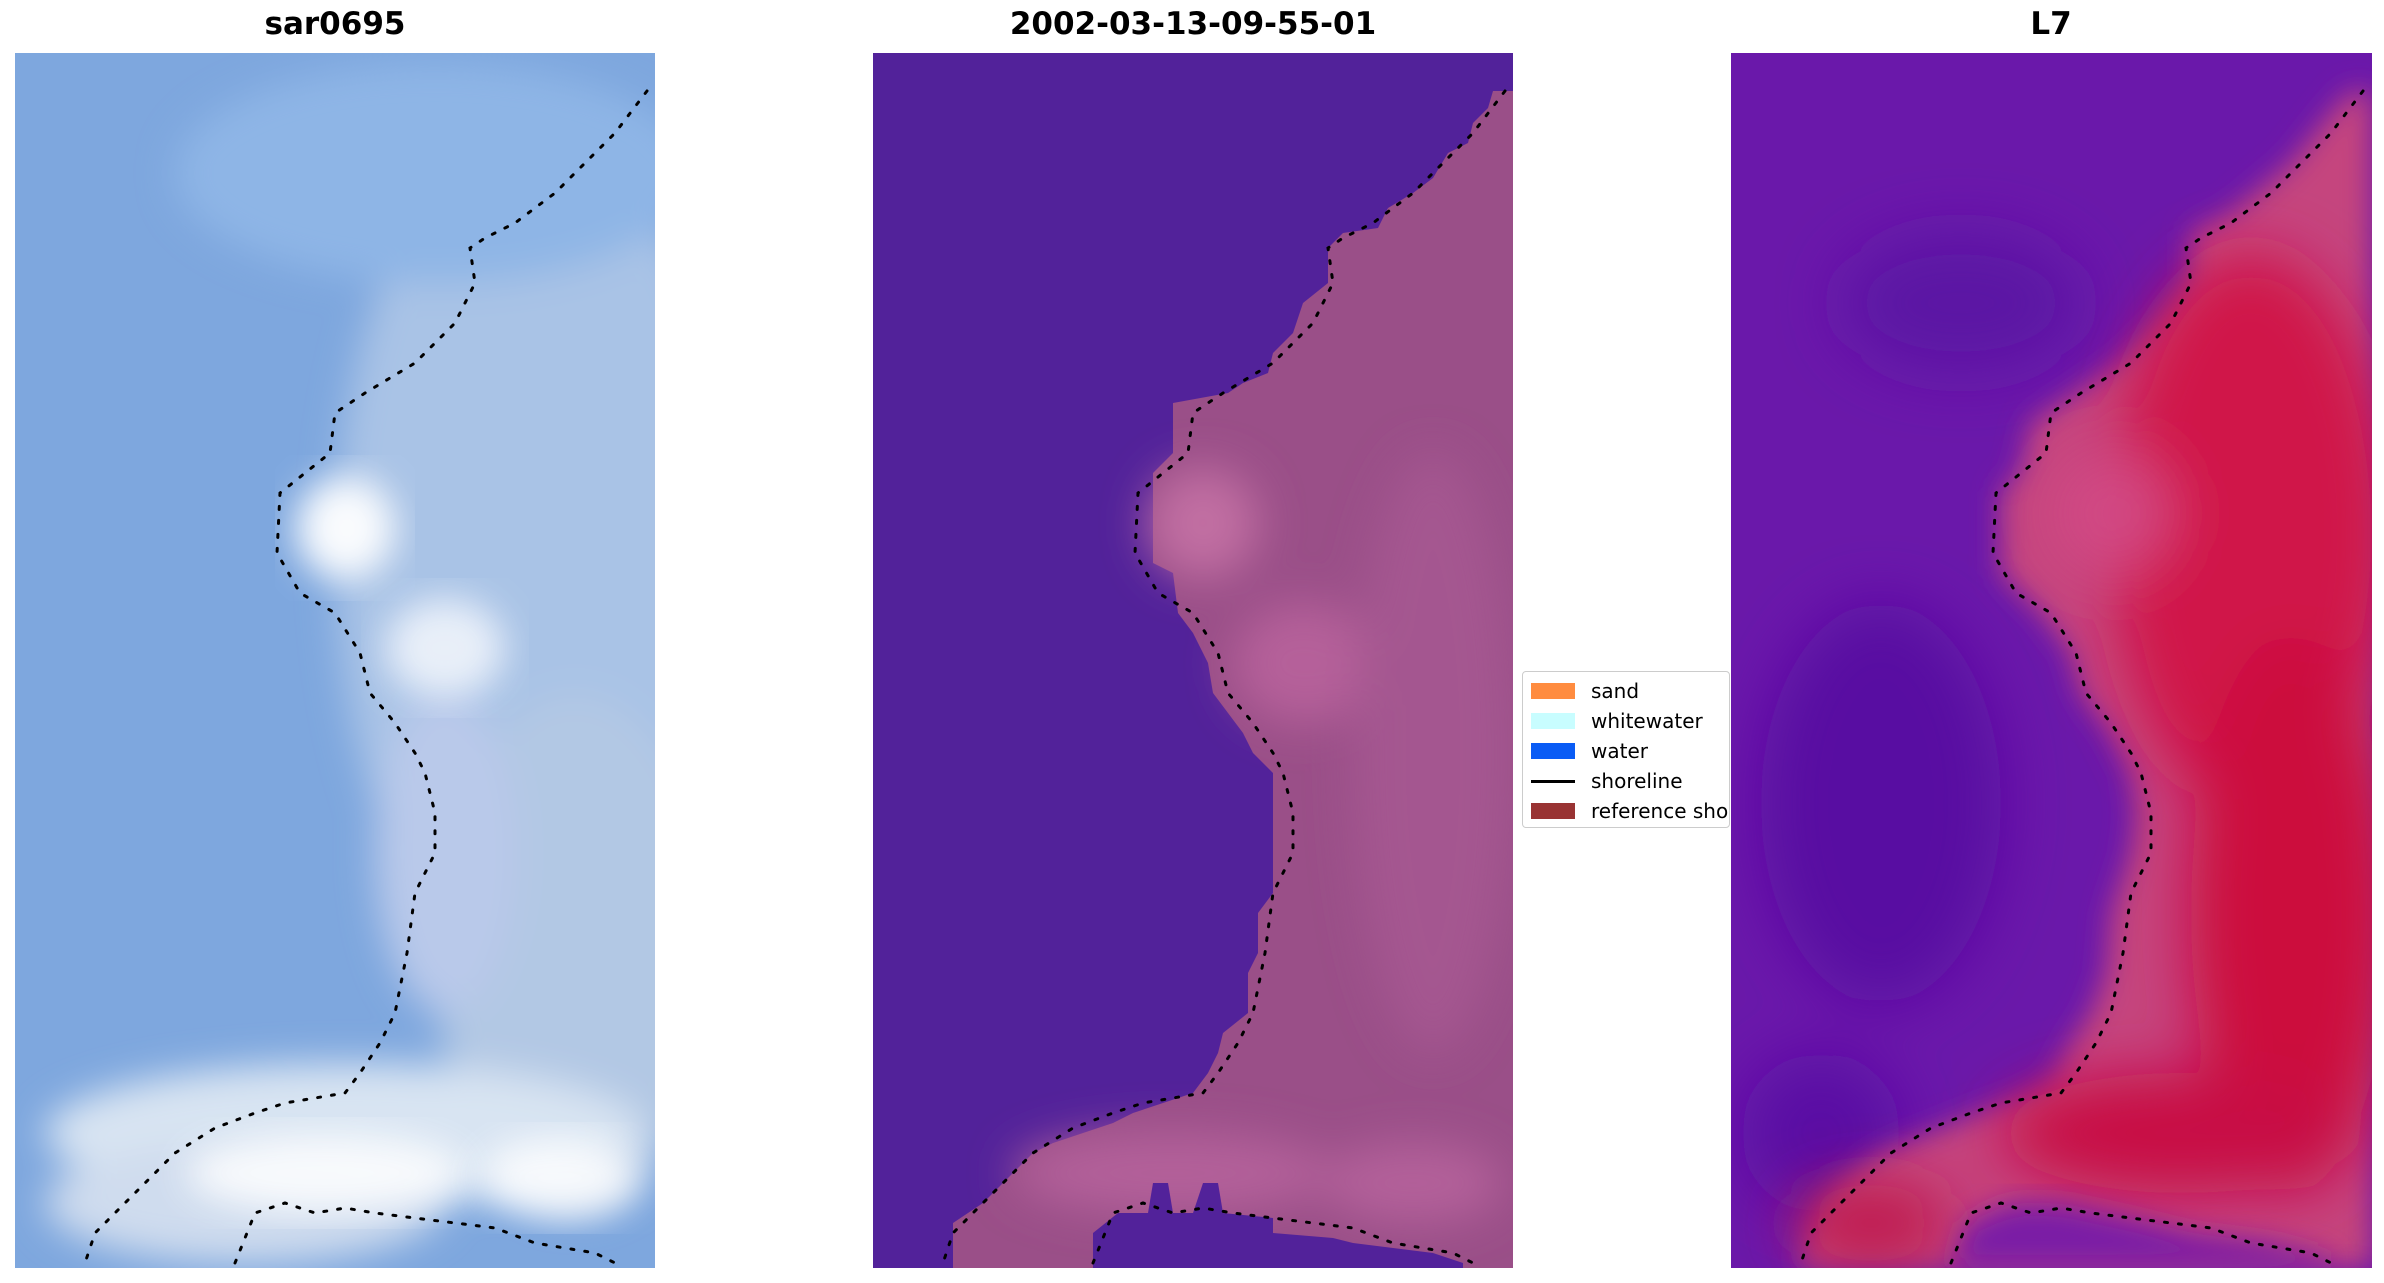  I want to click on index-low-region, so click(2141, 1235).